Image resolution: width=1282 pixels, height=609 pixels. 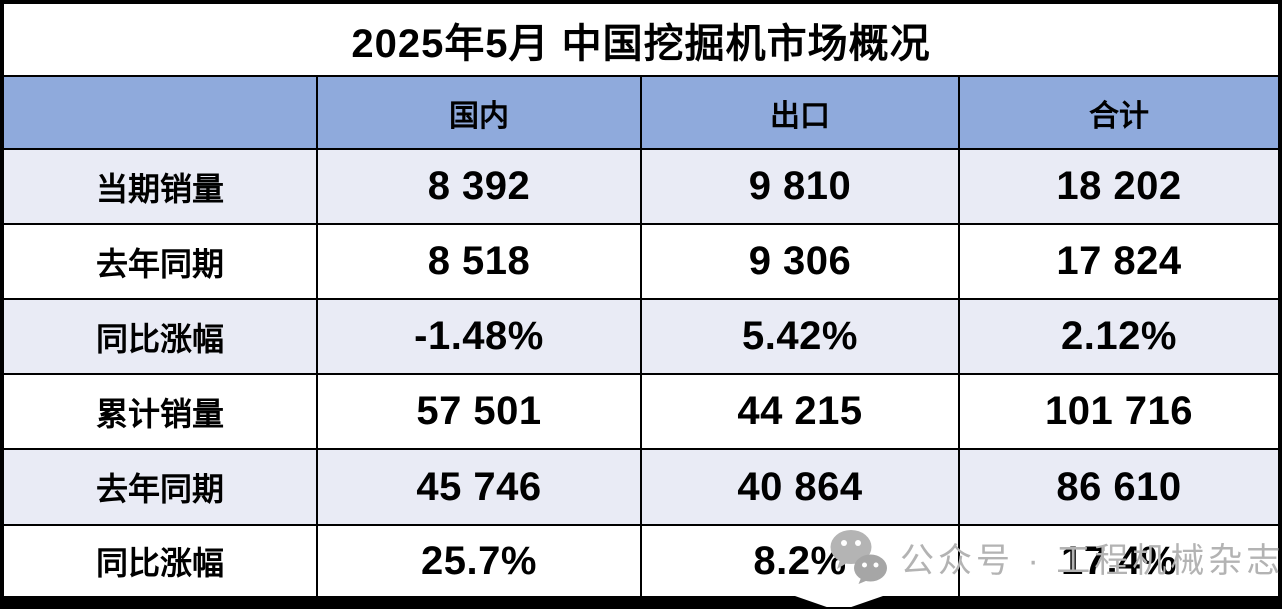 What do you see at coordinates (479, 186) in the screenshot?
I see `cell-value: 8 392` at bounding box center [479, 186].